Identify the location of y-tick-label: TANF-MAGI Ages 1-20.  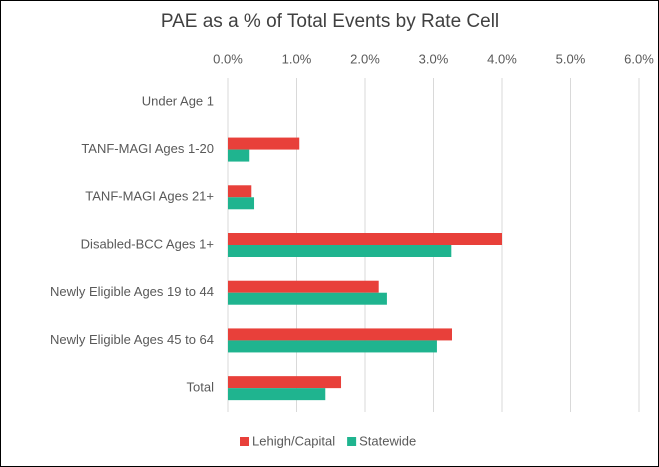
(147, 148).